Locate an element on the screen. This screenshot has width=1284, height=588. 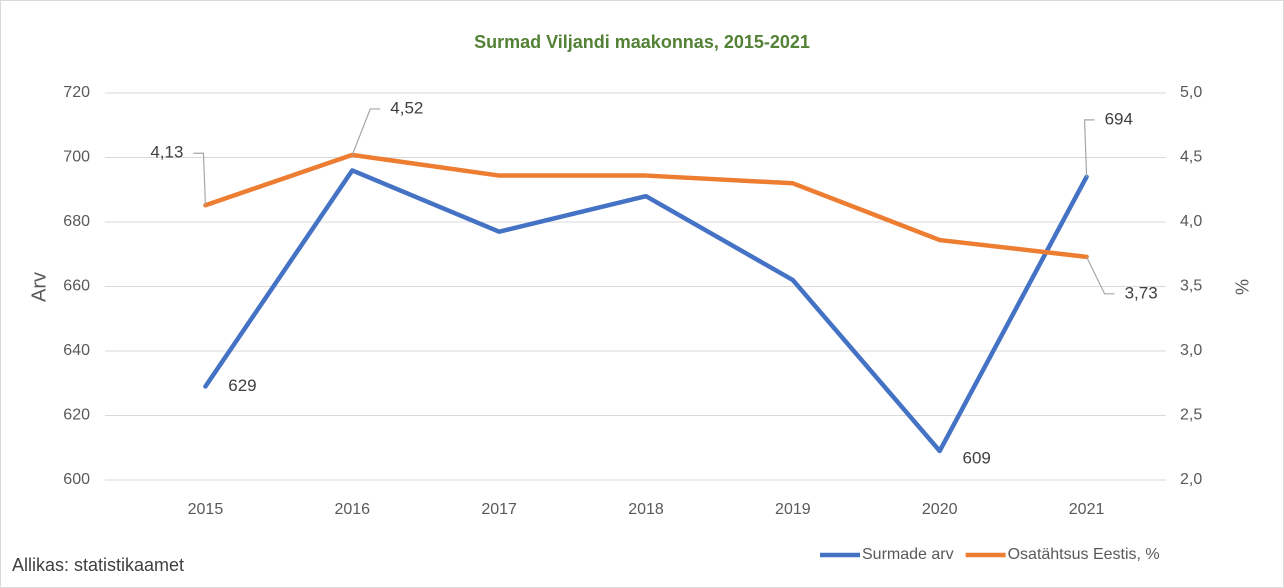
data-label: 629 is located at coordinates (242, 385).